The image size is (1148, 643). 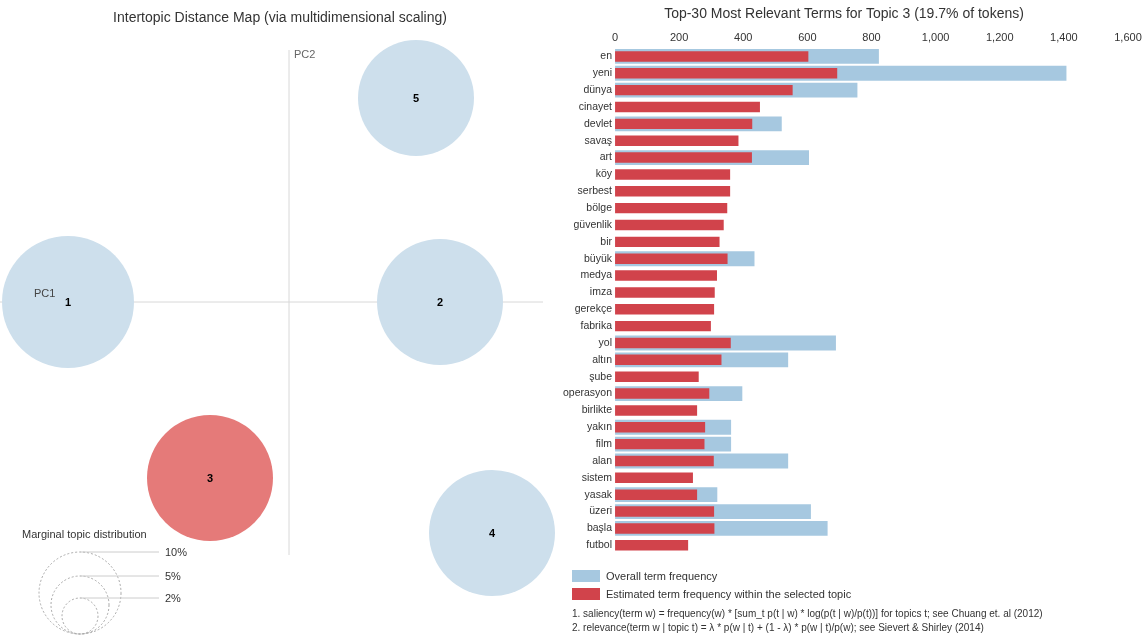 What do you see at coordinates (808, 614) in the screenshot?
I see `text: 1. saliency(term w) = frequency(w) * [sum_t p(t | w) * log(p(t | w)/p(t))] for topics t; see Chuang et. al (2012)` at bounding box center [808, 614].